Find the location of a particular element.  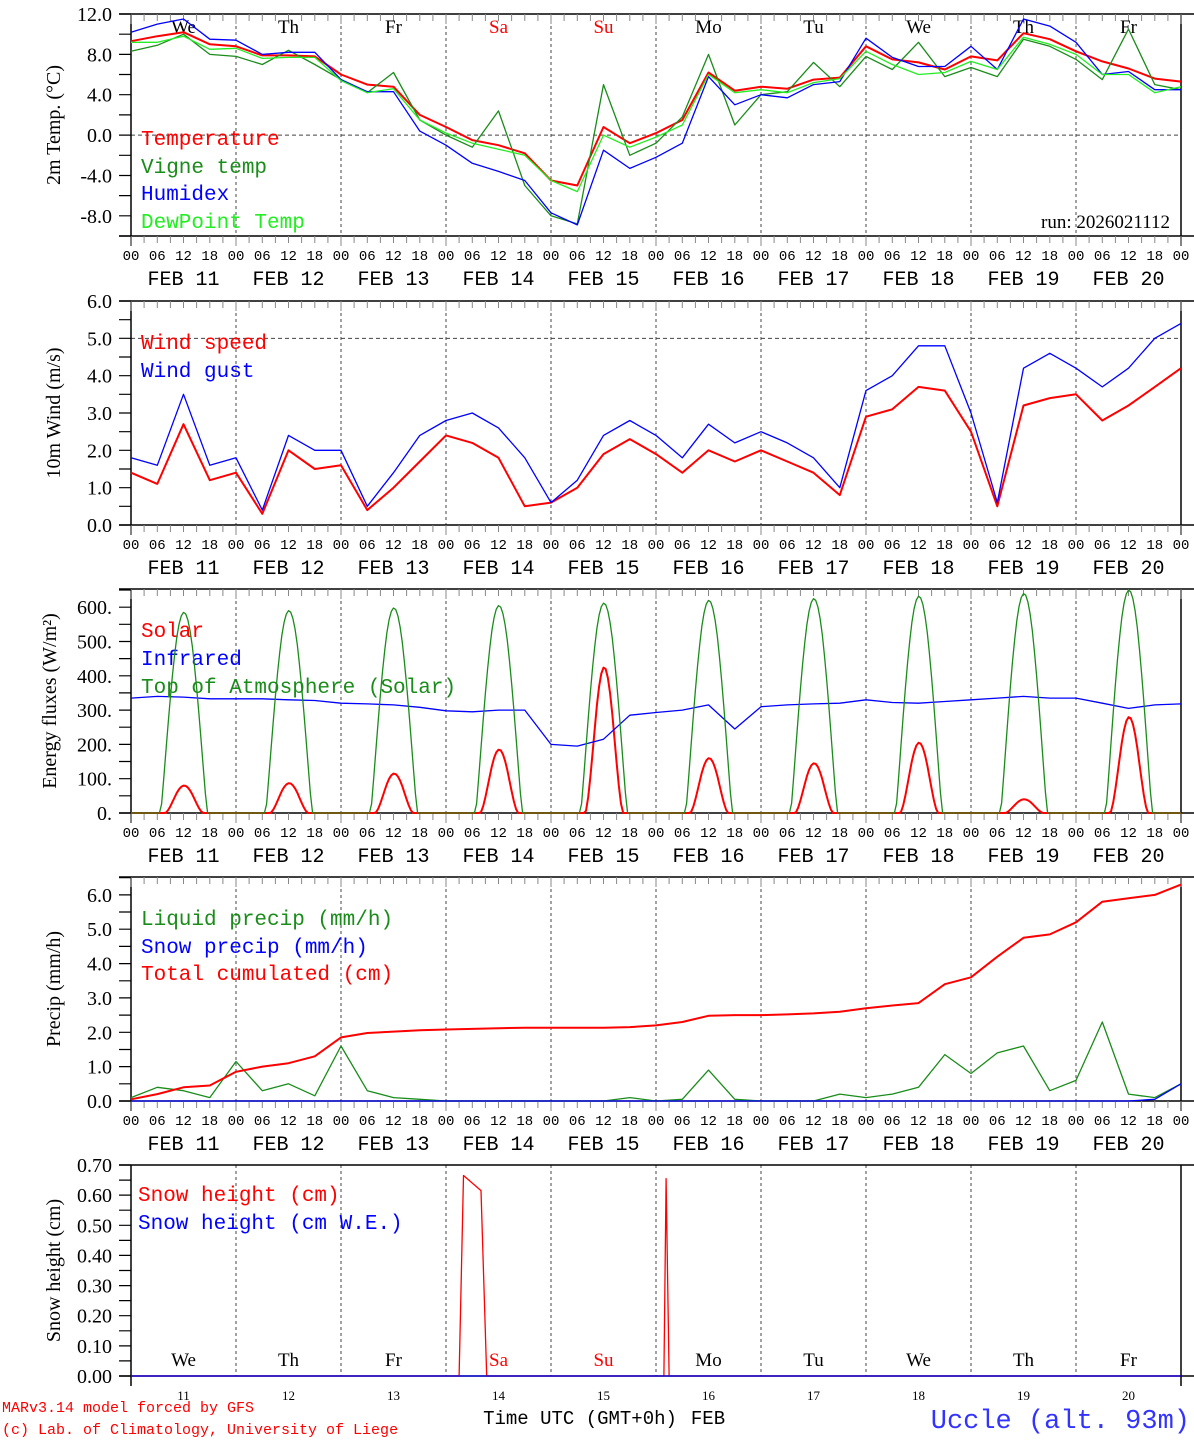

series-line-dewpoint-temp is located at coordinates (656, 114).